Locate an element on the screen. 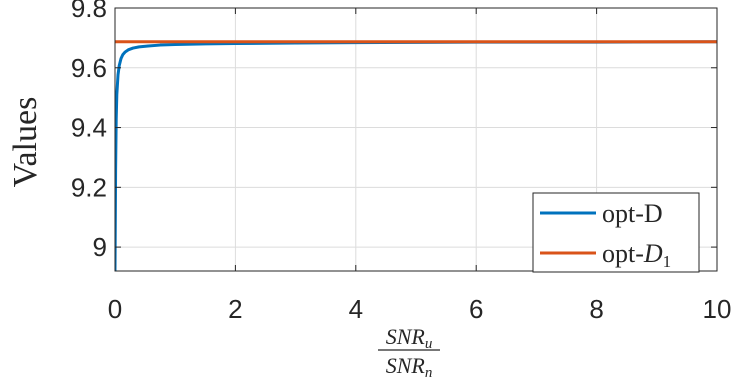 The image size is (737, 385). x-tick-label: 0 is located at coordinates (115, 309).